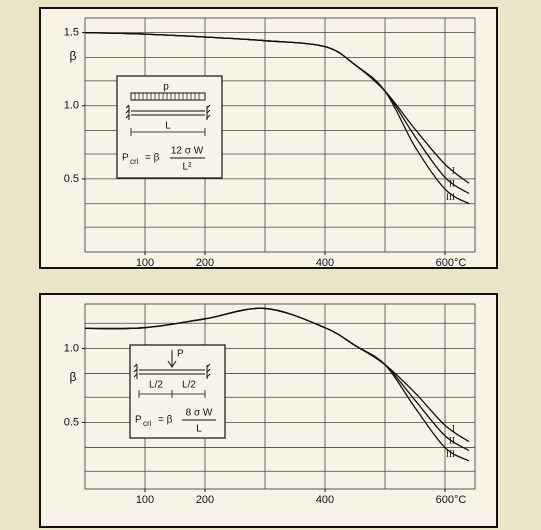 The width and height of the screenshot is (541, 530). Describe the element at coordinates (166, 87) in the screenshot. I see `load-label: p` at that location.